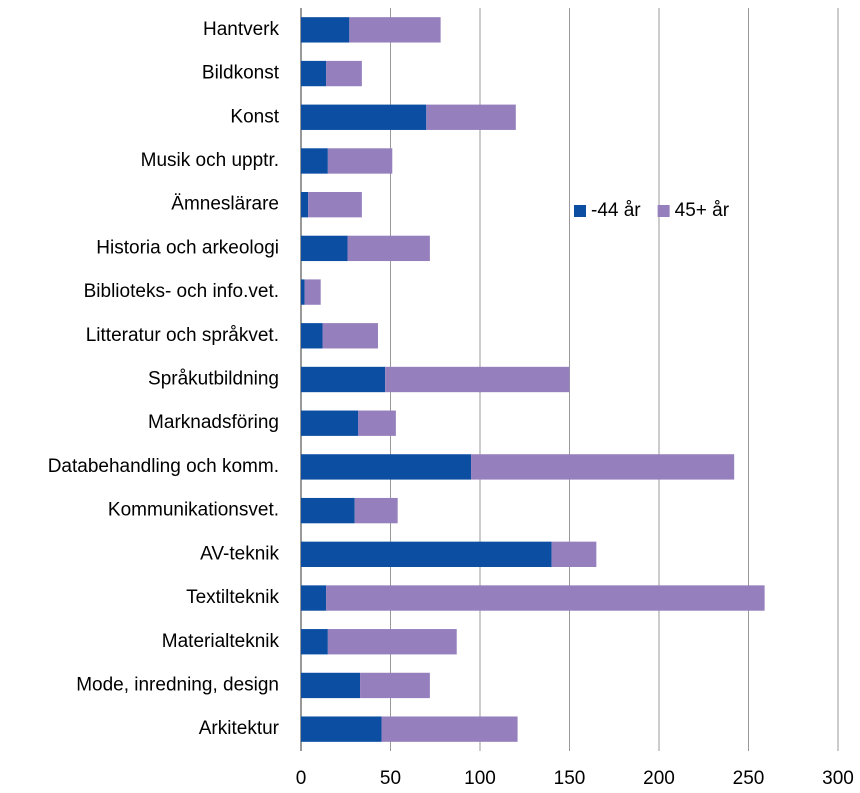  I want to click on x-tick-label: 200, so click(659, 778).